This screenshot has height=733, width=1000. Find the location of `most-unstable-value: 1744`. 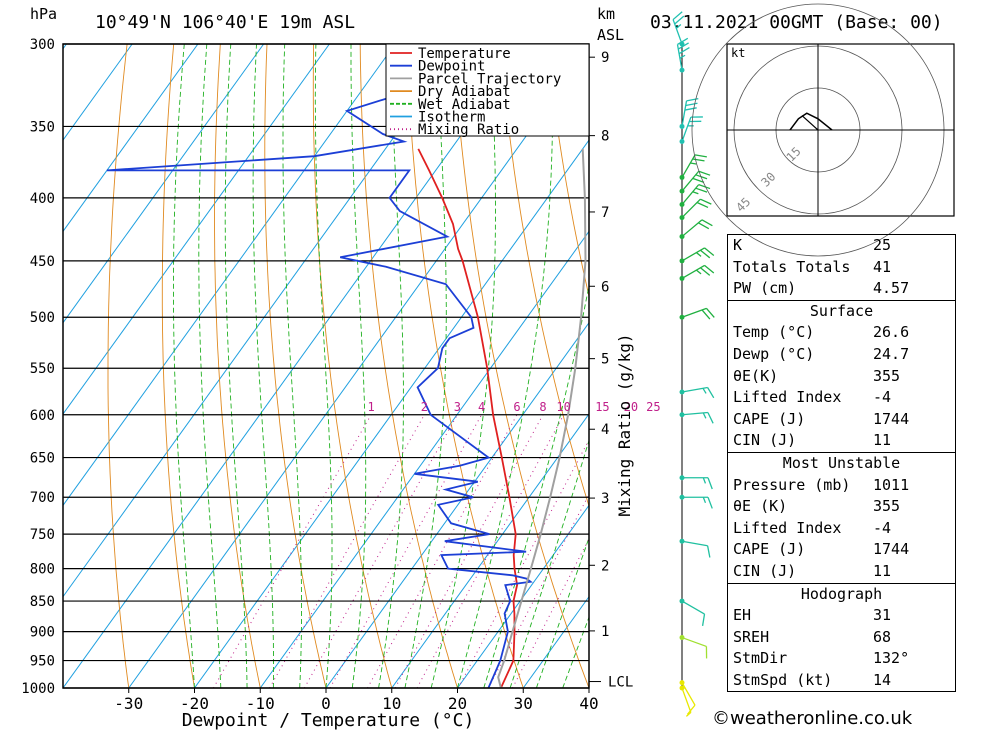

most-unstable-value: 1744 is located at coordinates (891, 549).